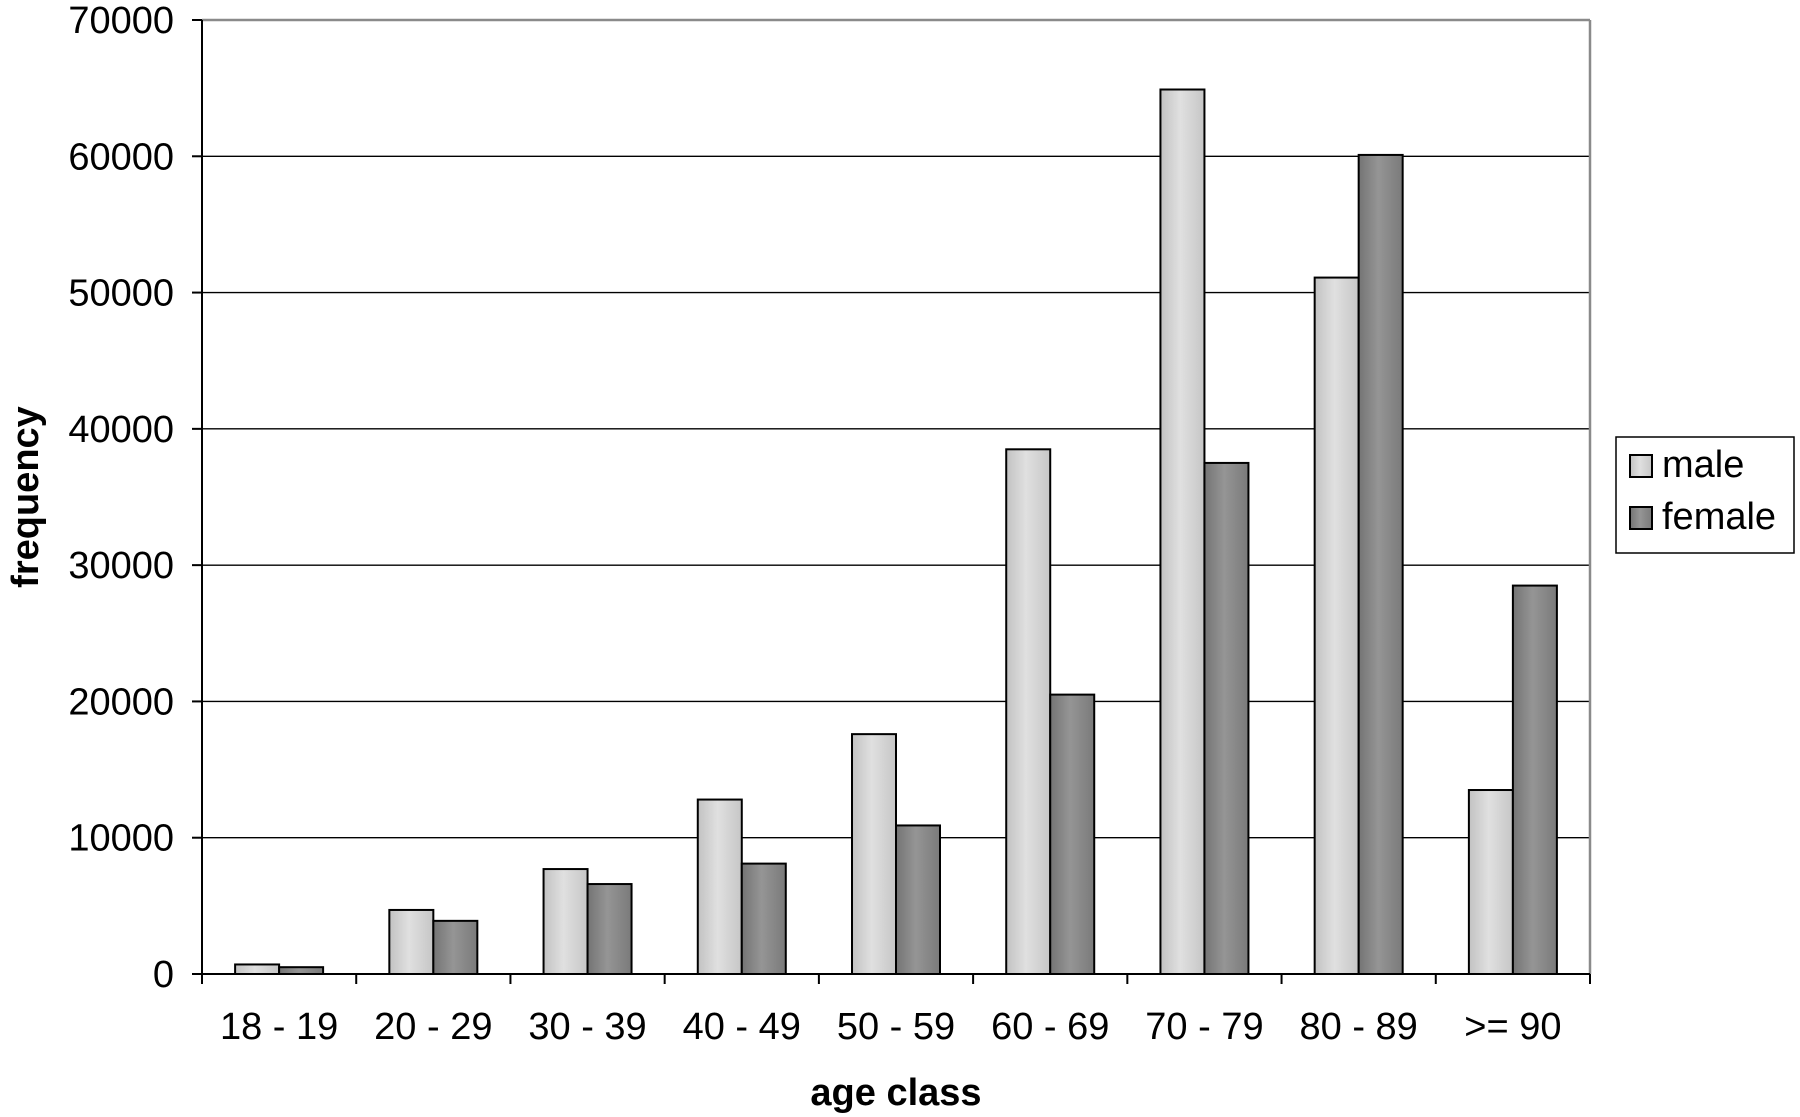 The width and height of the screenshot is (1800, 1117). What do you see at coordinates (26, 497) in the screenshot?
I see `y-axis-title: frequency` at bounding box center [26, 497].